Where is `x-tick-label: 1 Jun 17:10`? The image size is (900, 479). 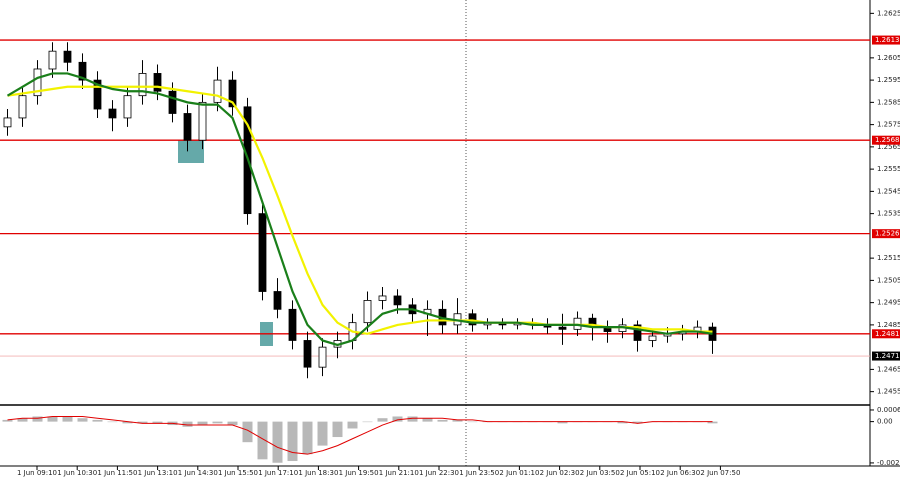 x-tick-label: 1 Jun 17:10 is located at coordinates (278, 473).